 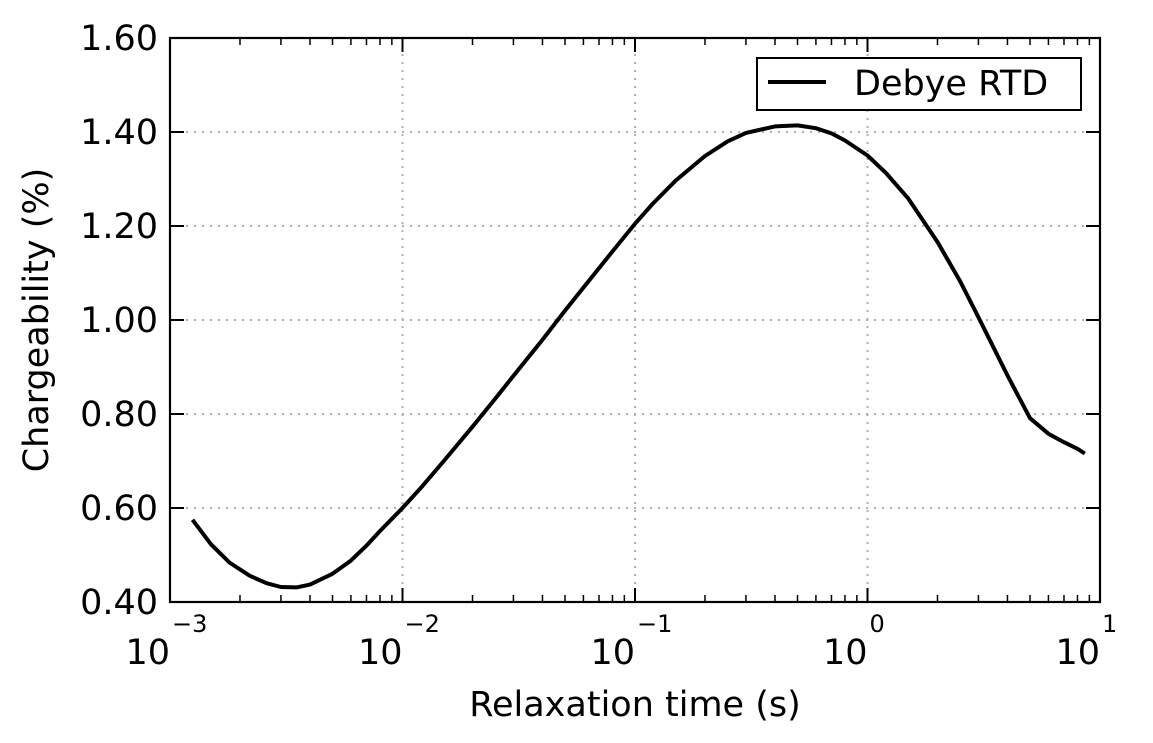 I want to click on y-tick-label: 0.40, so click(x=119, y=603).